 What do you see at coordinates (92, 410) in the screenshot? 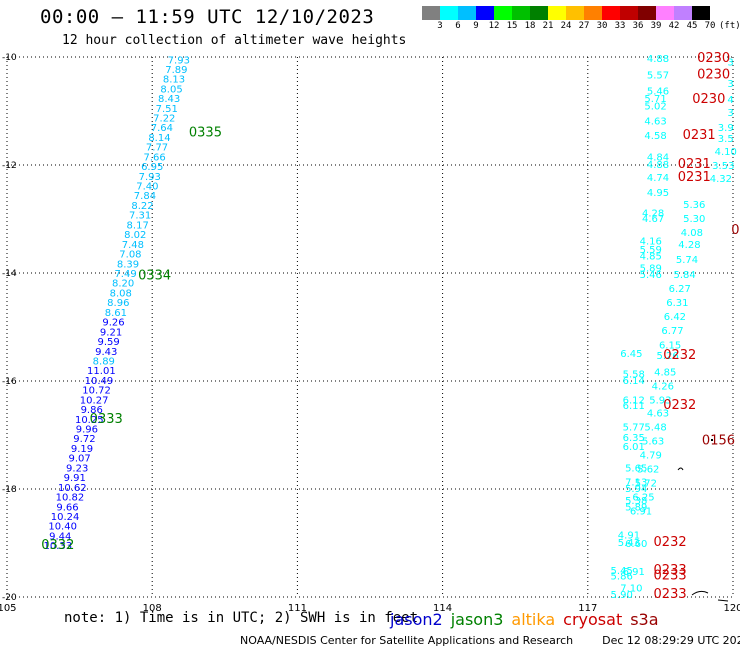
I see `wave-height-label: 9.86` at bounding box center [92, 410].